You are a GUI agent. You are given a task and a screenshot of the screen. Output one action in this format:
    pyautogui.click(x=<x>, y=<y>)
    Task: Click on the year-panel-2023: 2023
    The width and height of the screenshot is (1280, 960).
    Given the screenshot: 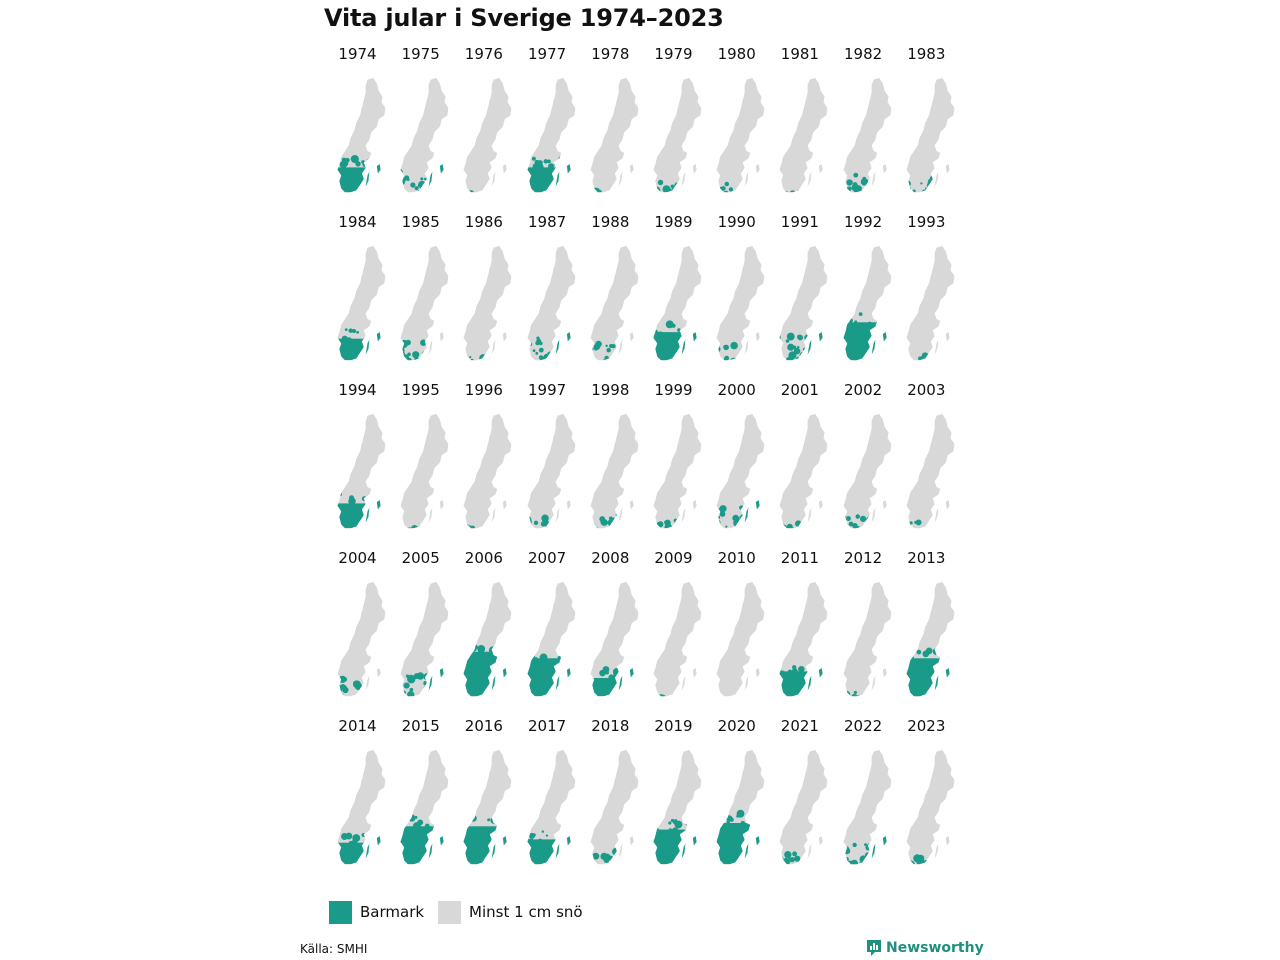 What is the action you would take?
    pyautogui.click(x=926, y=798)
    